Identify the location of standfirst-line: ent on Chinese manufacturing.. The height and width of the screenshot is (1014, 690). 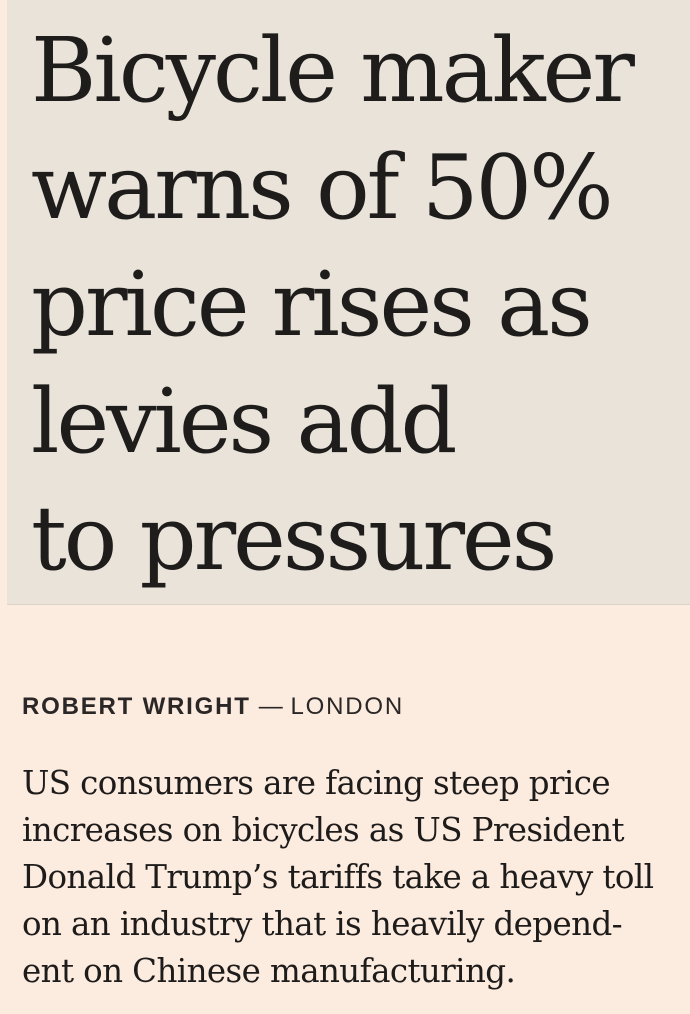
(269, 971).